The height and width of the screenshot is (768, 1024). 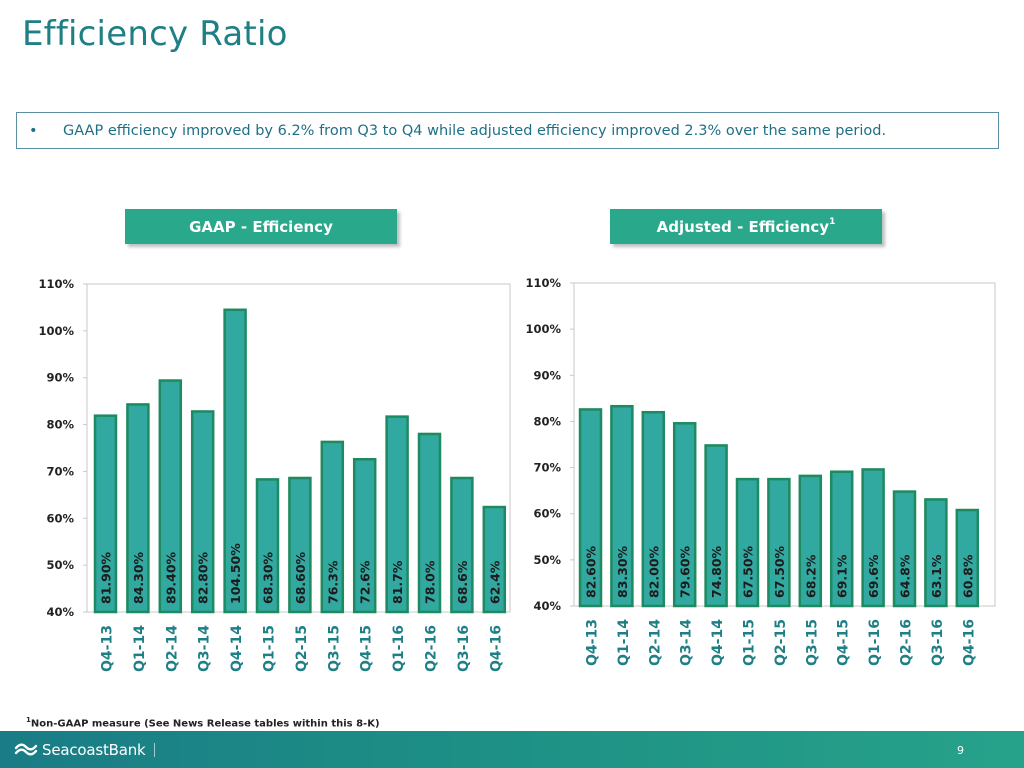 What do you see at coordinates (875, 642) in the screenshot?
I see `adjusted-category-label: Q1-16` at bounding box center [875, 642].